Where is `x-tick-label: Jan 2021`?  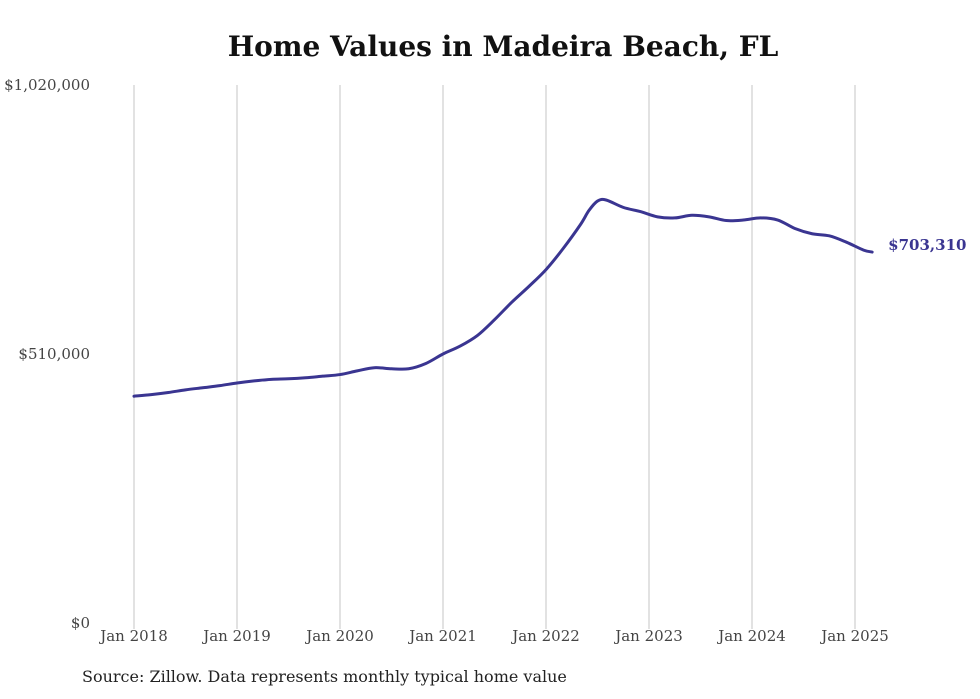 x-tick-label: Jan 2021 is located at coordinates (442, 636).